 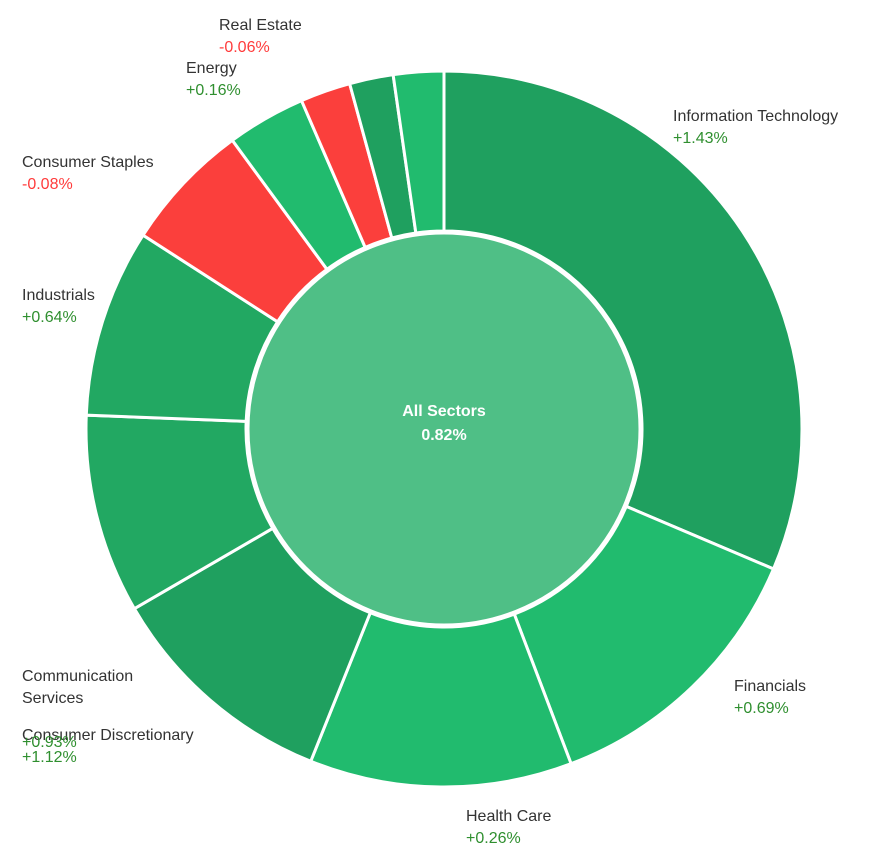 What do you see at coordinates (770, 698) in the screenshot?
I see `label-financials: Financials +0.69%` at bounding box center [770, 698].